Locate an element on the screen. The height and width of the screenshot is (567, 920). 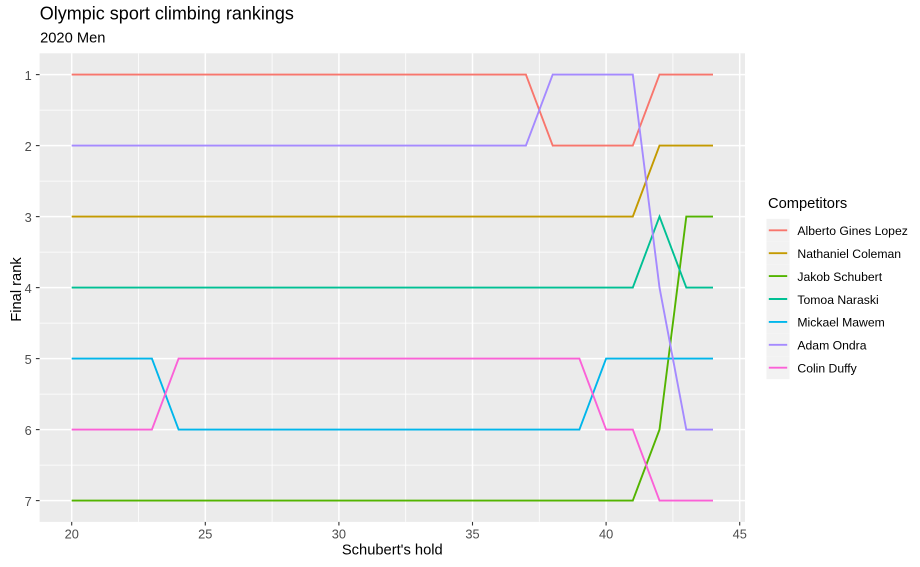
svg-text: 2 is located at coordinates (28, 146).